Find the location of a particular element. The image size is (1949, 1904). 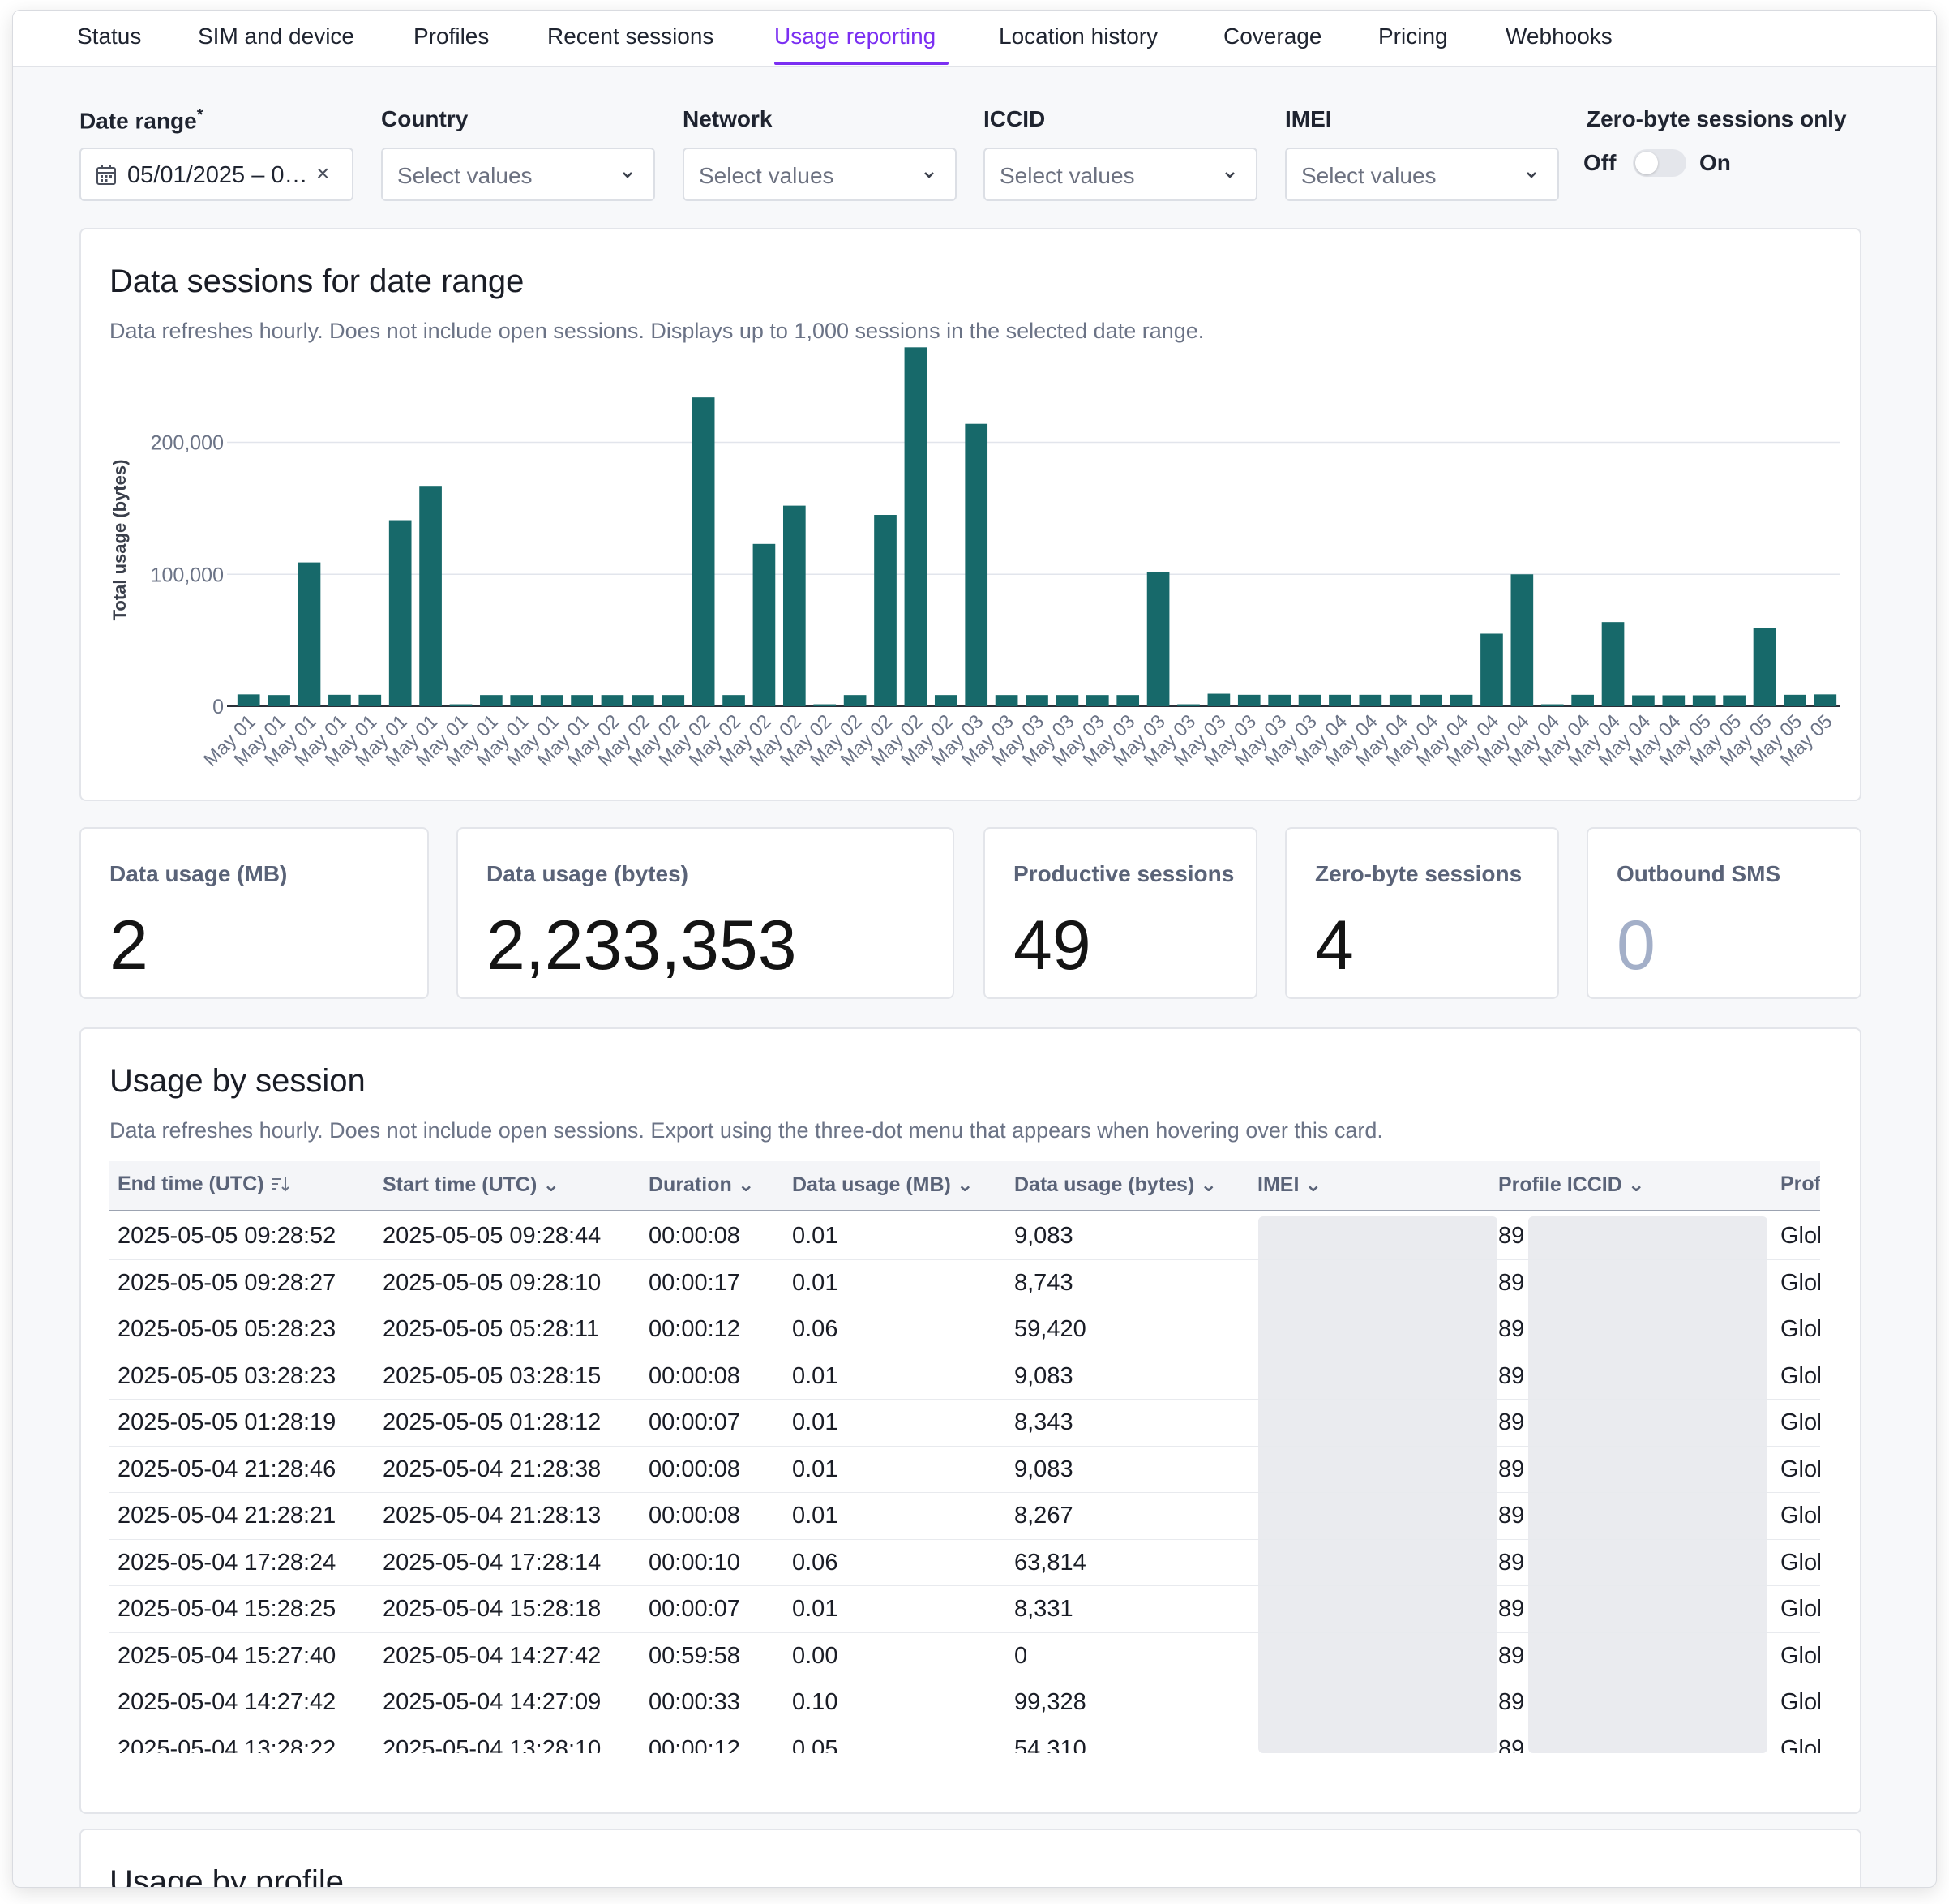

zero-byte-toggle is located at coordinates (1659, 163).